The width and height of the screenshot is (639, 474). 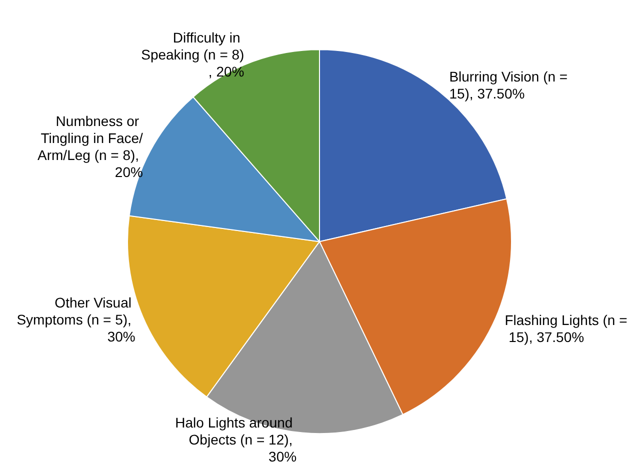 What do you see at coordinates (566, 328) in the screenshot?
I see `slice-label: Flashing Lights (n = 15), 37.50%` at bounding box center [566, 328].